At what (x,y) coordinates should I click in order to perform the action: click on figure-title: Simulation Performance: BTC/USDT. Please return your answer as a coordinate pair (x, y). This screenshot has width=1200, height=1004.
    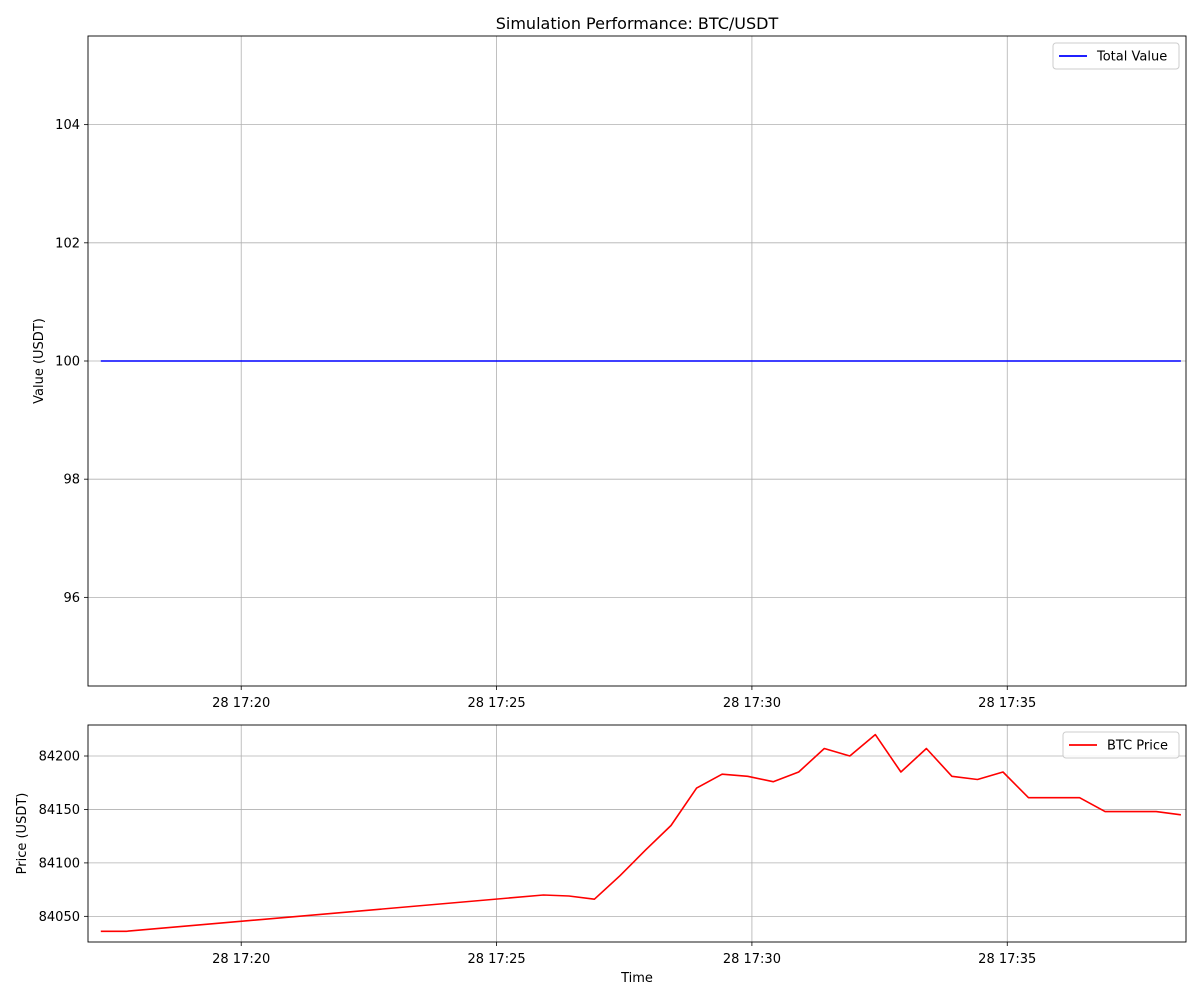
    Looking at the image, I should click on (637, 23).